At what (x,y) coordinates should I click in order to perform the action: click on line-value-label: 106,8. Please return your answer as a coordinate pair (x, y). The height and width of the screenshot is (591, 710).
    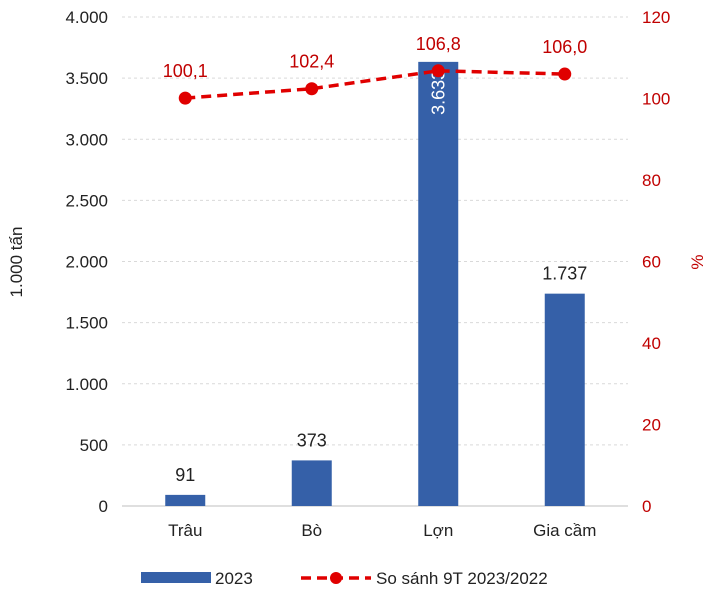
    Looking at the image, I should click on (438, 44).